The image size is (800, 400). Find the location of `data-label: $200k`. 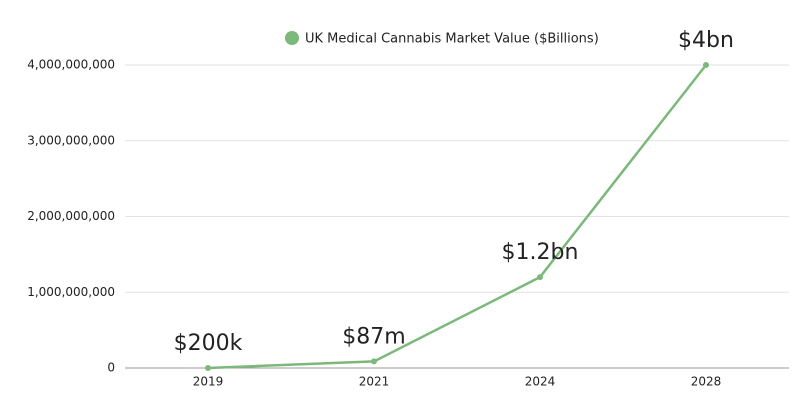

data-label: $200k is located at coordinates (208, 343).